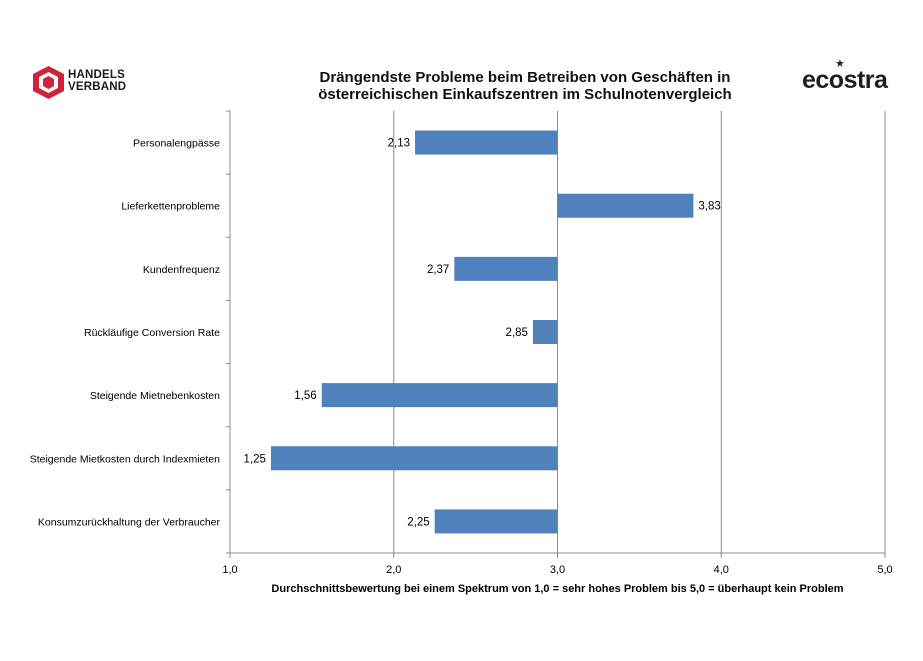 The image size is (923, 661). Describe the element at coordinates (255, 459) in the screenshot. I see `data-label: 1,25` at that location.